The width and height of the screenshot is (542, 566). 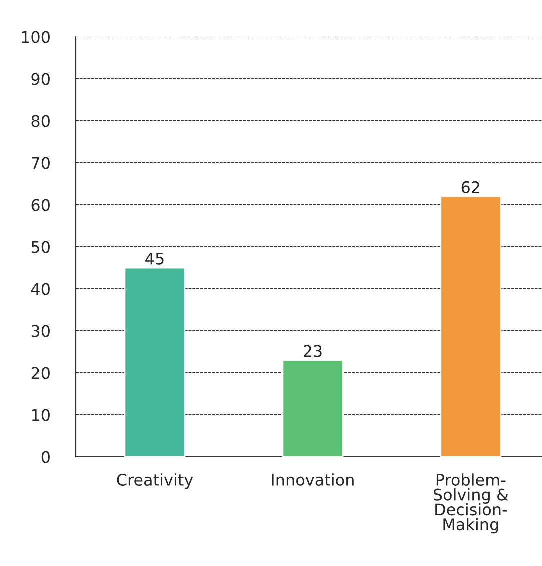 What do you see at coordinates (313, 480) in the screenshot?
I see `x-tick-label: Innovation` at bounding box center [313, 480].